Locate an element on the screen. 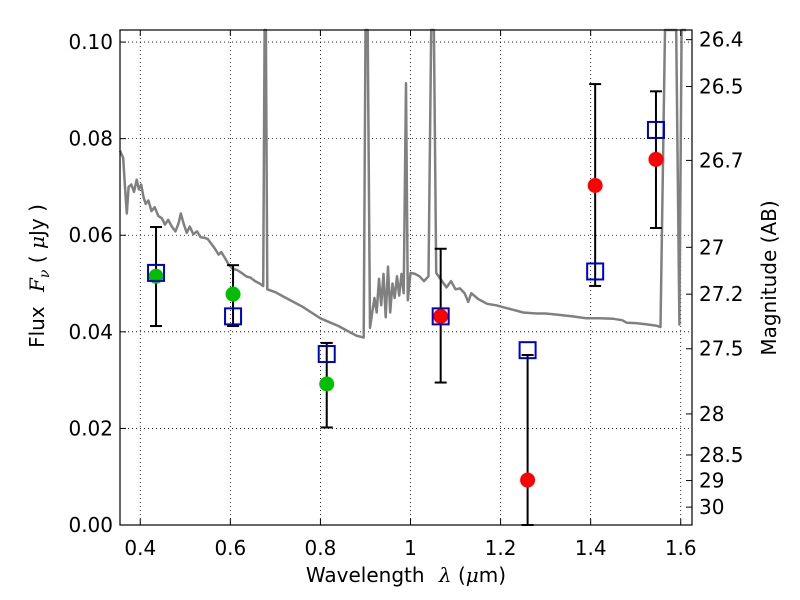  y-label-unit-rest: Jy ) is located at coordinates (37, 221).